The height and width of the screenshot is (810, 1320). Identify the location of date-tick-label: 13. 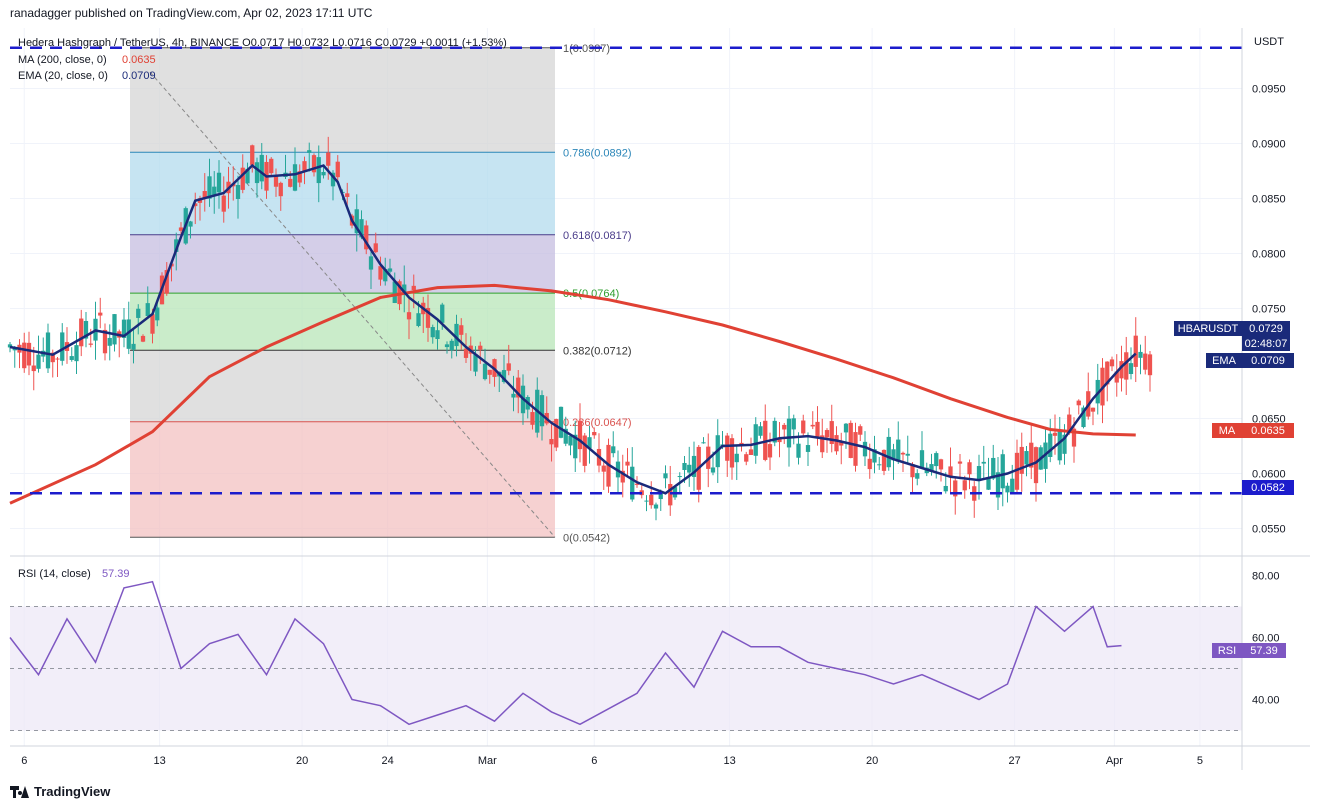
(730, 761).